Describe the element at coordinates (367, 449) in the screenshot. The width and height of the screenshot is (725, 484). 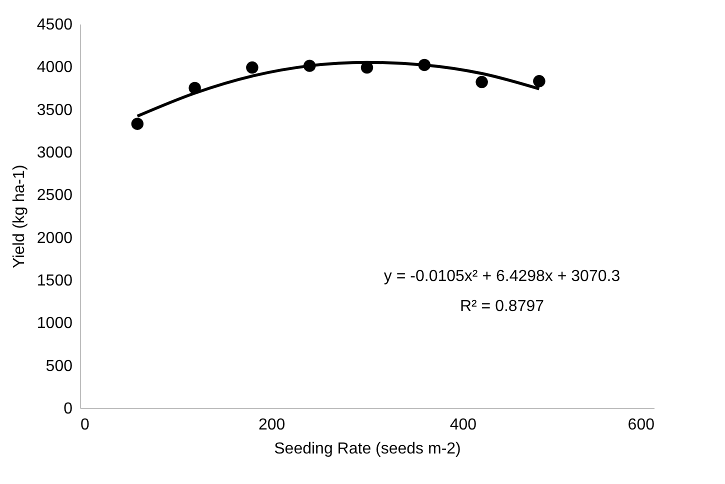
I see `x-axis-title: Seeding Rate (seeds m-2)` at that location.